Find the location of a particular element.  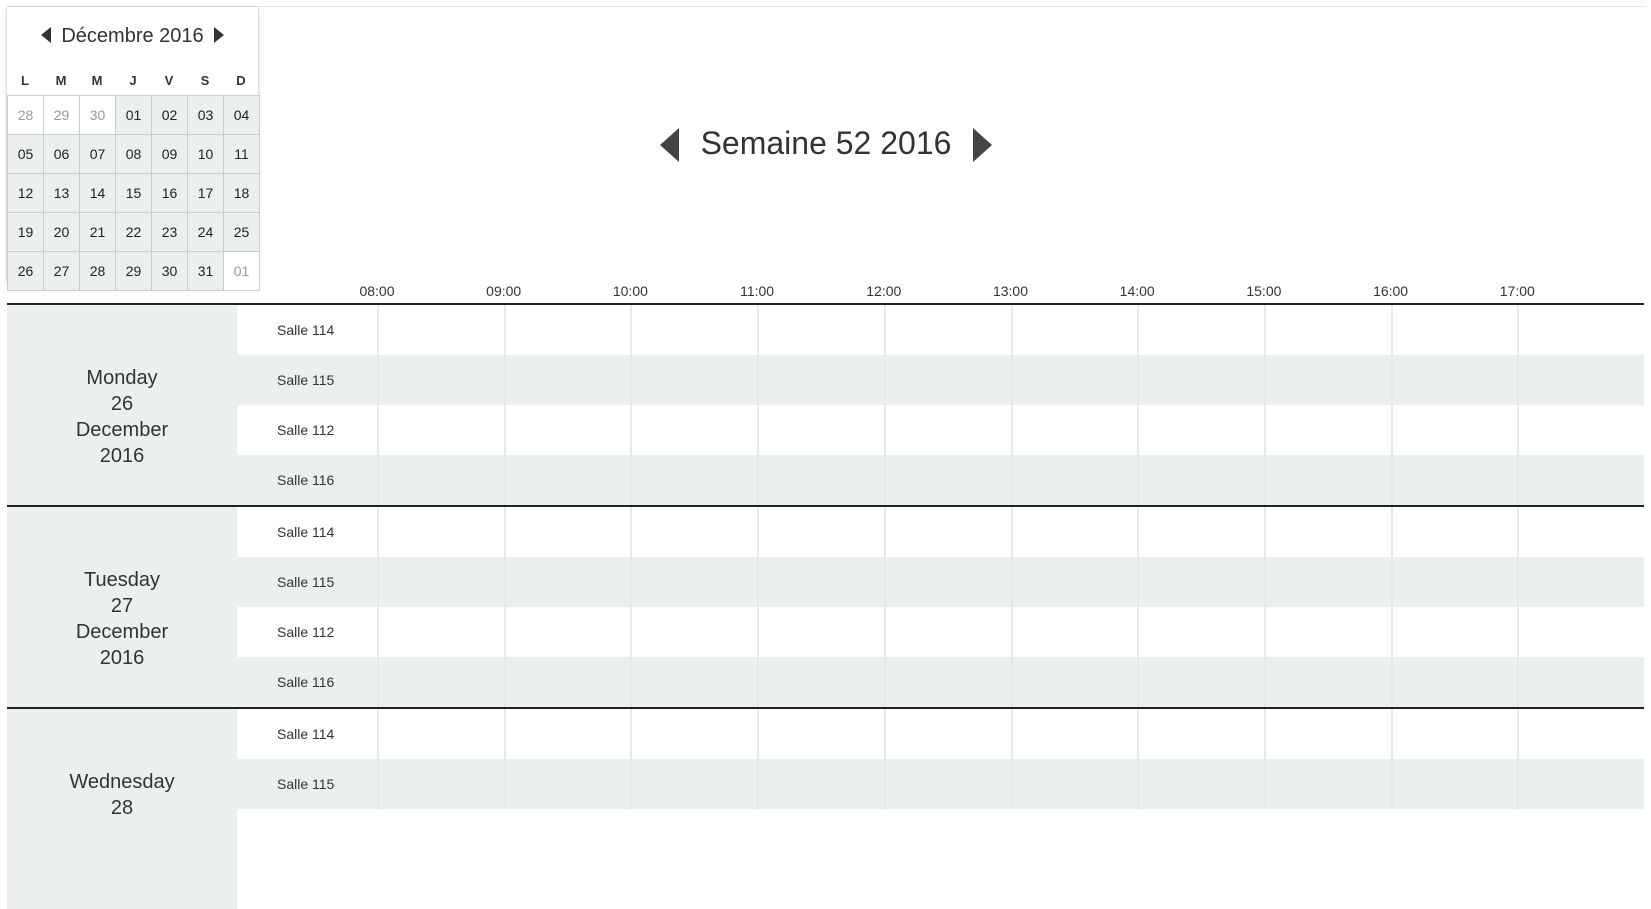

day-cell: 09 is located at coordinates (169, 154).